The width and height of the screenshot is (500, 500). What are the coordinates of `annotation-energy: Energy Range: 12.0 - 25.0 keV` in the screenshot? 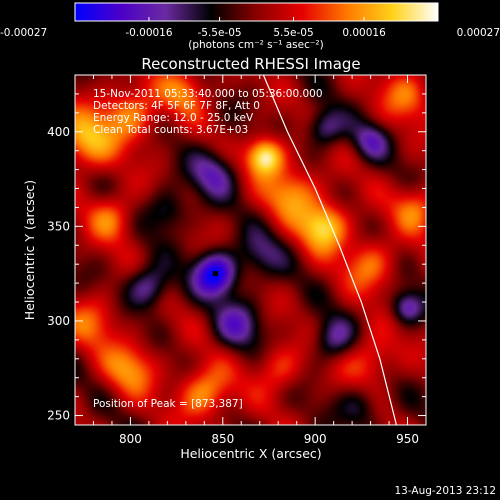 It's located at (173, 118).